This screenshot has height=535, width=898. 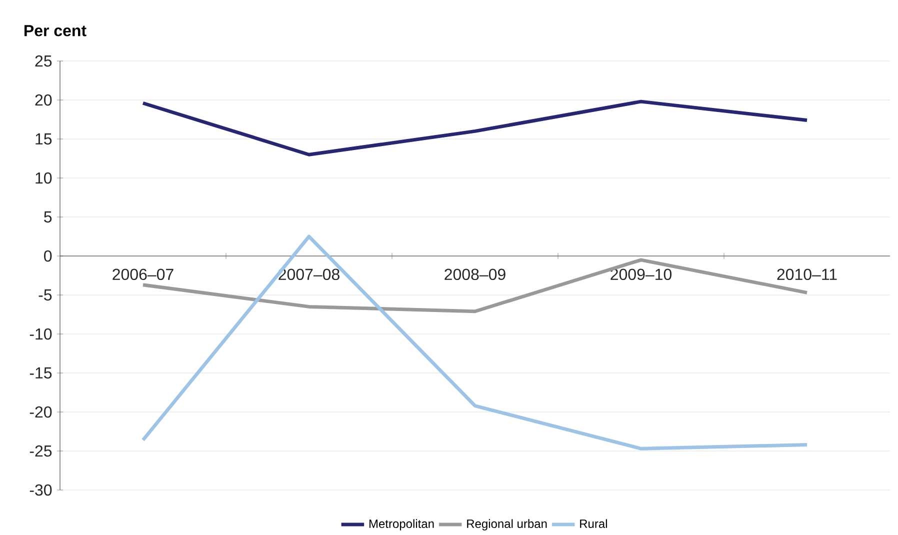 What do you see at coordinates (143, 274) in the screenshot?
I see `x-tick-label: 2006–07` at bounding box center [143, 274].